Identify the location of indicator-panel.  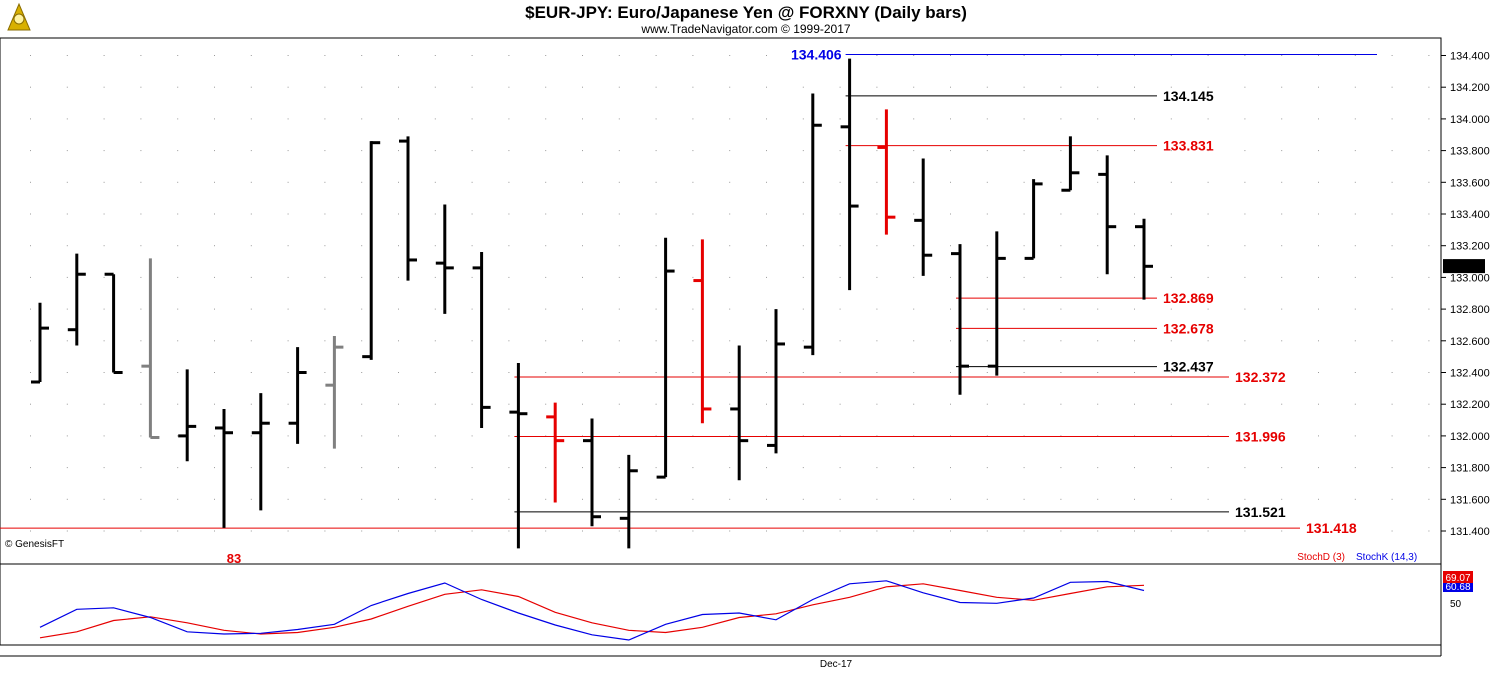
(721, 604).